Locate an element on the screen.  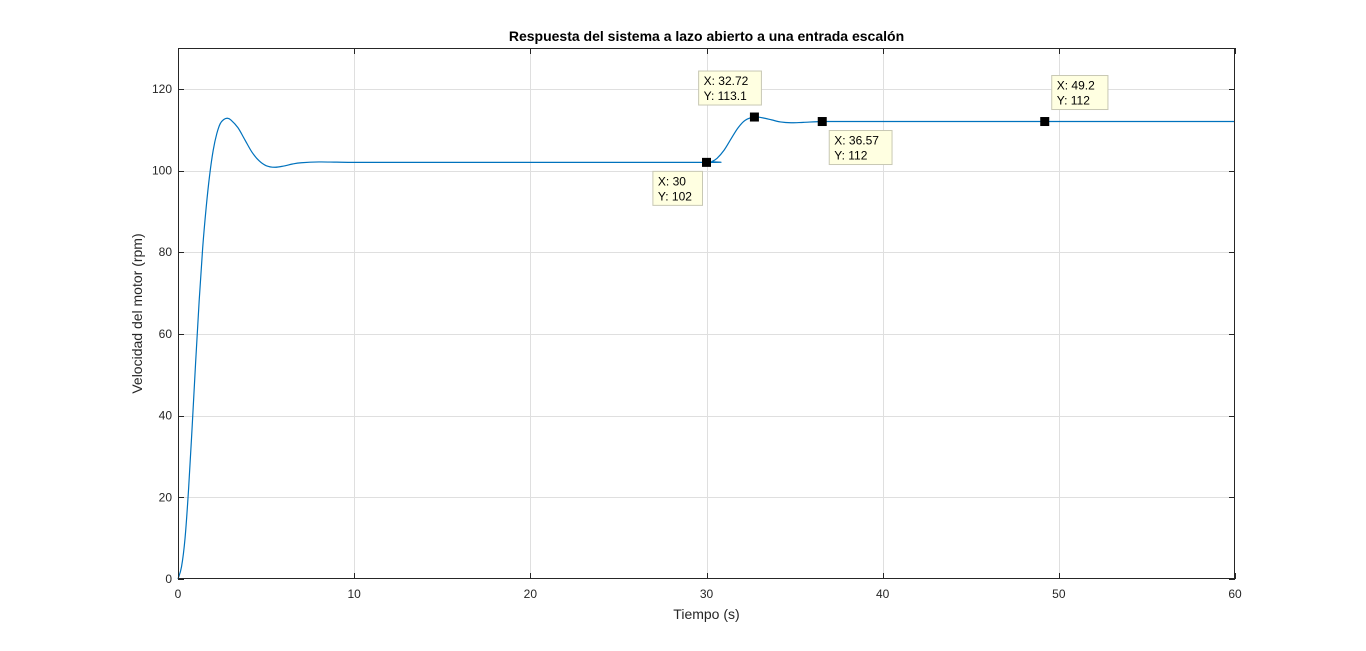
x-tick-label: 60 is located at coordinates (1235, 594).